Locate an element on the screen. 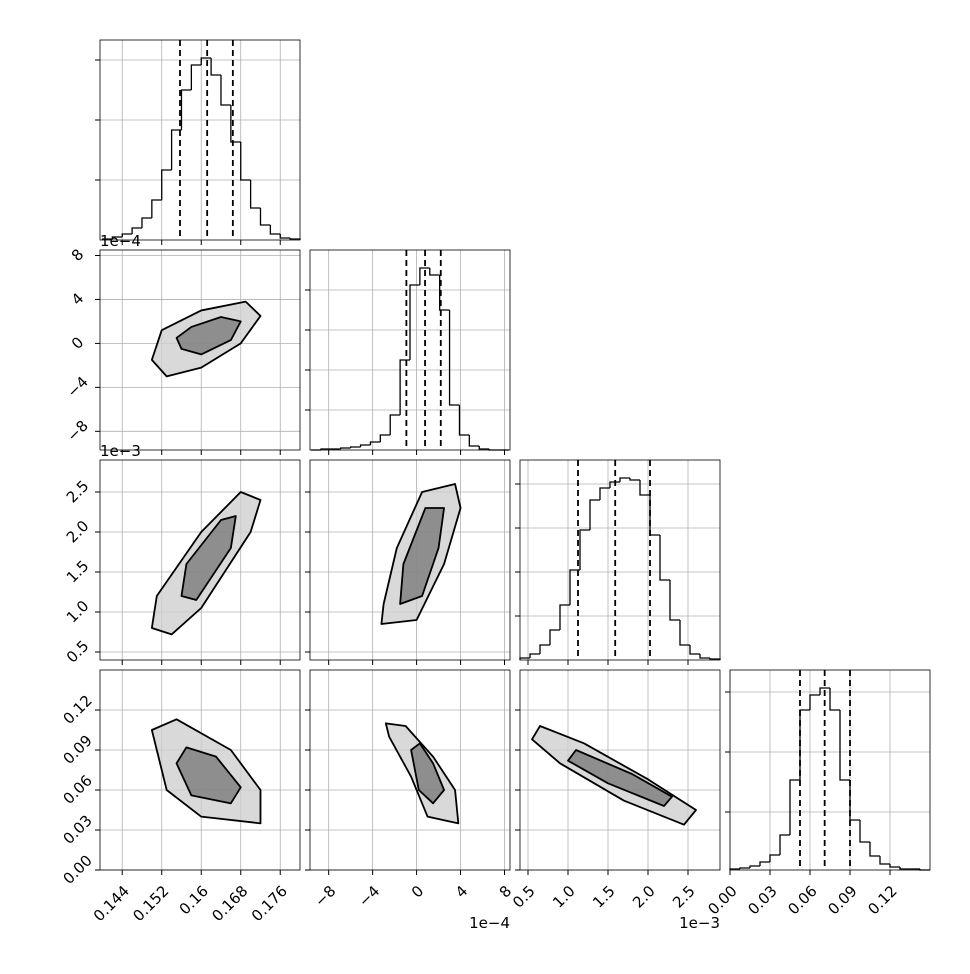 This screenshot has height=974, width=970. y-offset-label: 1e−3 is located at coordinates (120, 451).